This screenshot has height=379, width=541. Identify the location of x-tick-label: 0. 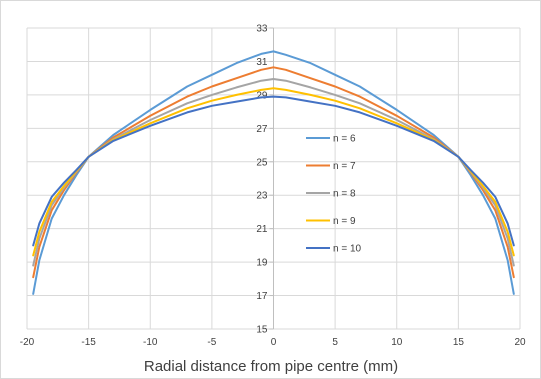
(274, 342).